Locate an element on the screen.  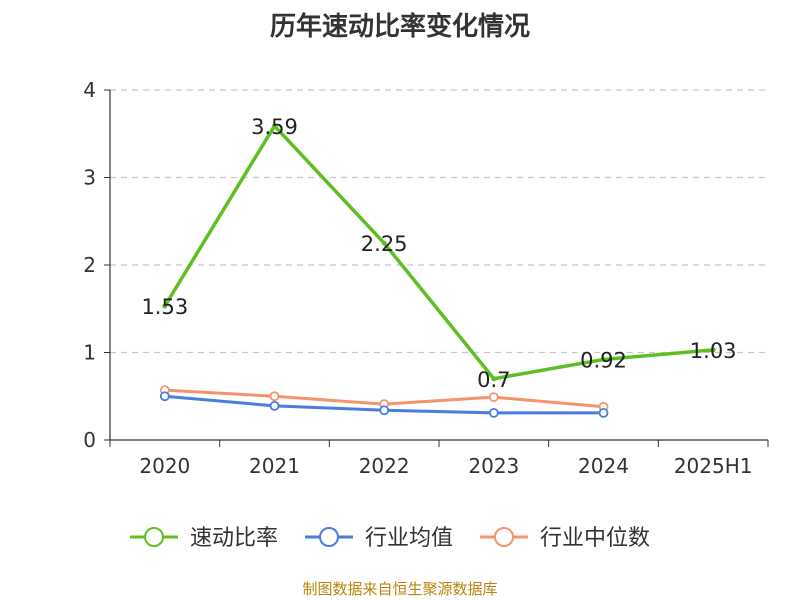
data-label: 1.03 is located at coordinates (713, 351).